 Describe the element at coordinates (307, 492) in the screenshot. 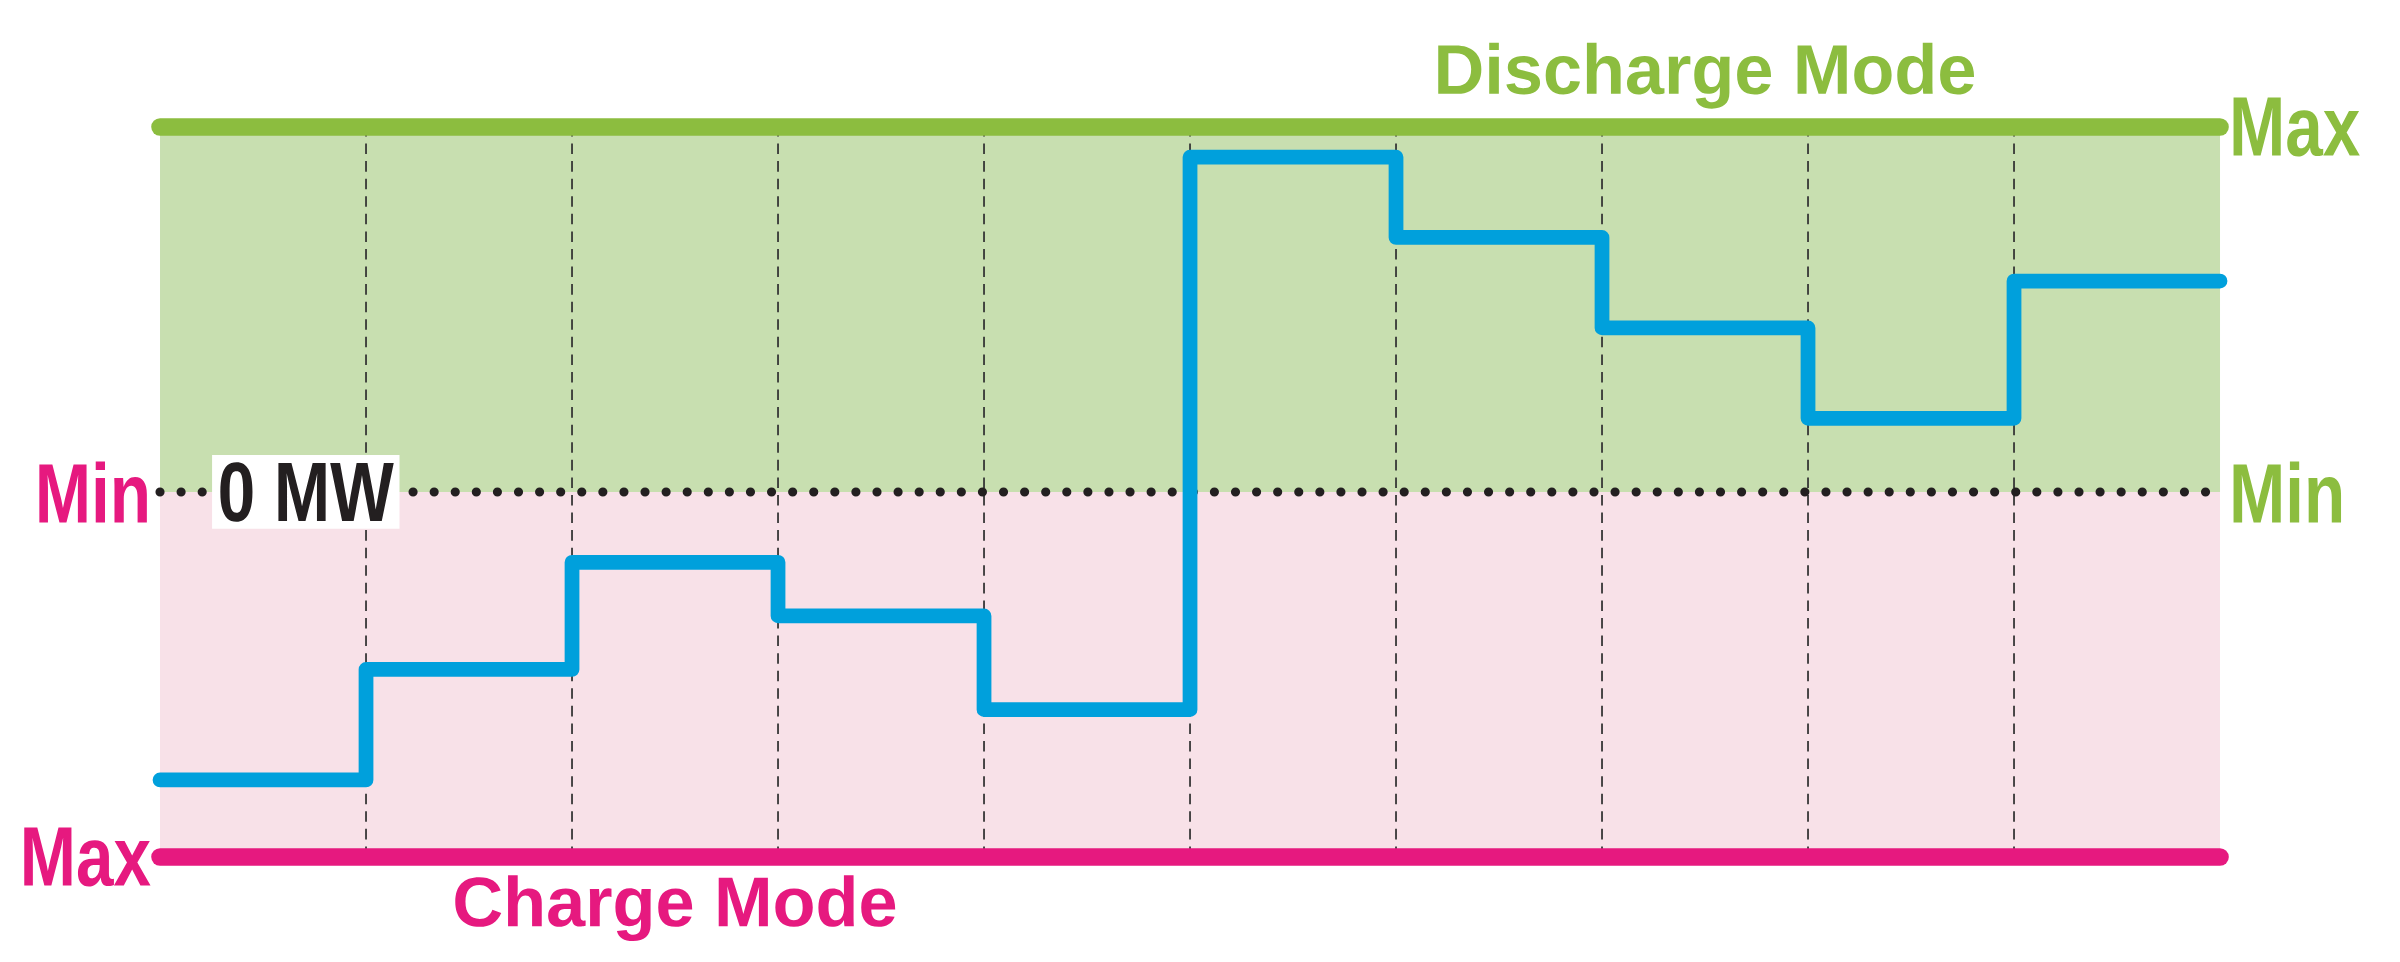

I see `ref-line-label: 0 MW` at that location.